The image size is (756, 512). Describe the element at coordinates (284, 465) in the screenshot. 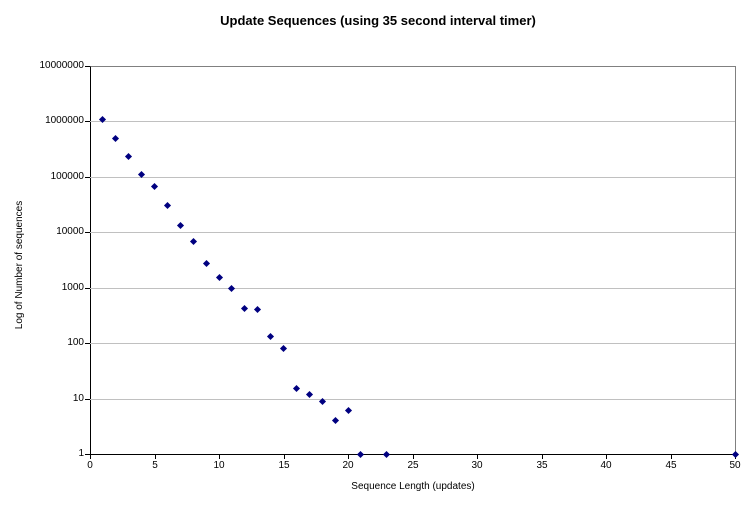

I see `x-tick-label: 15` at that location.